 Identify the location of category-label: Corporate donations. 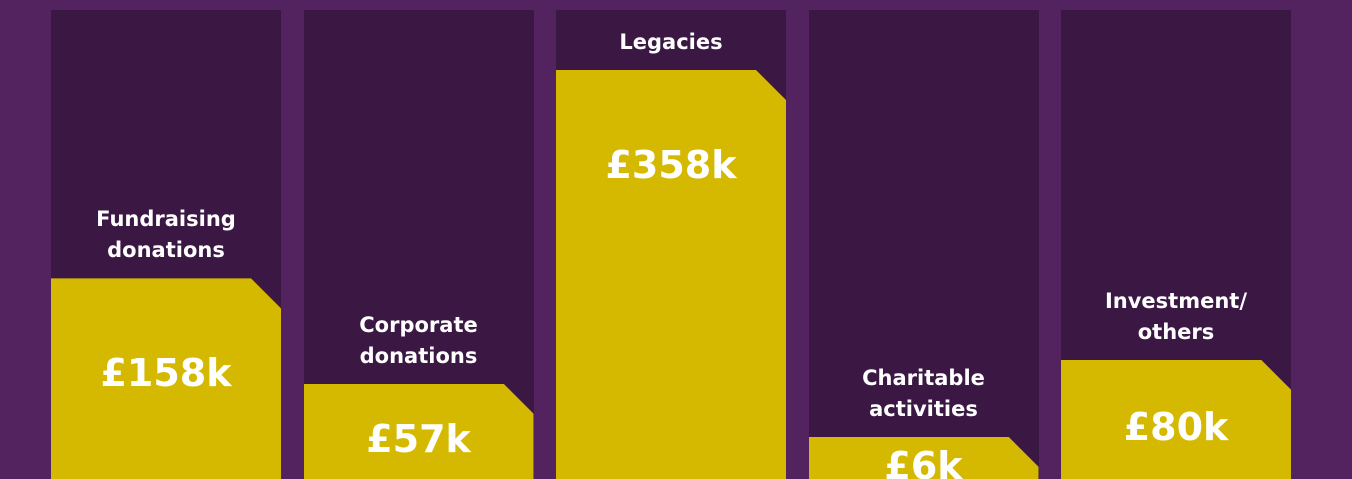
(418, 340).